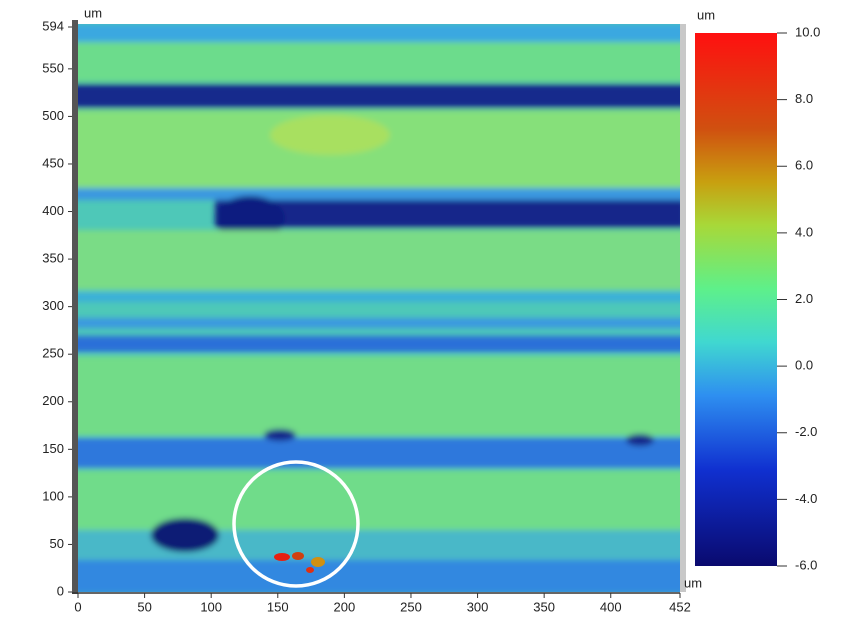  I want to click on colorbar-tick-label: 8.0, so click(804, 98).